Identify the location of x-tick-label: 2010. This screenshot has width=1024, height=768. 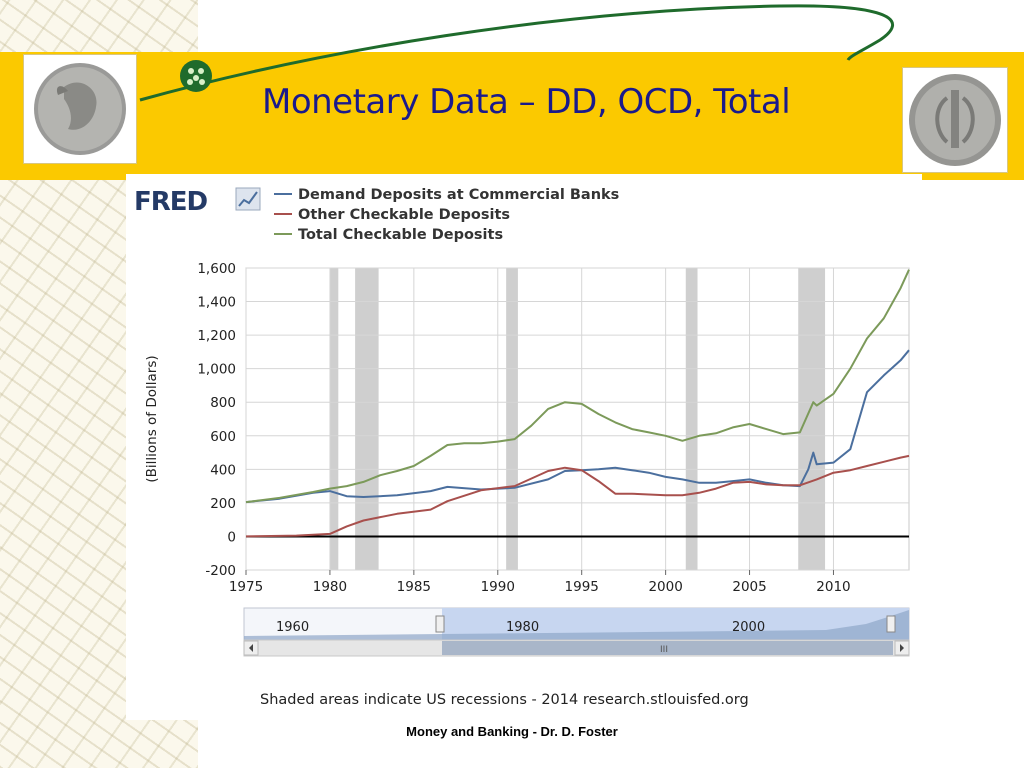
(833, 587).